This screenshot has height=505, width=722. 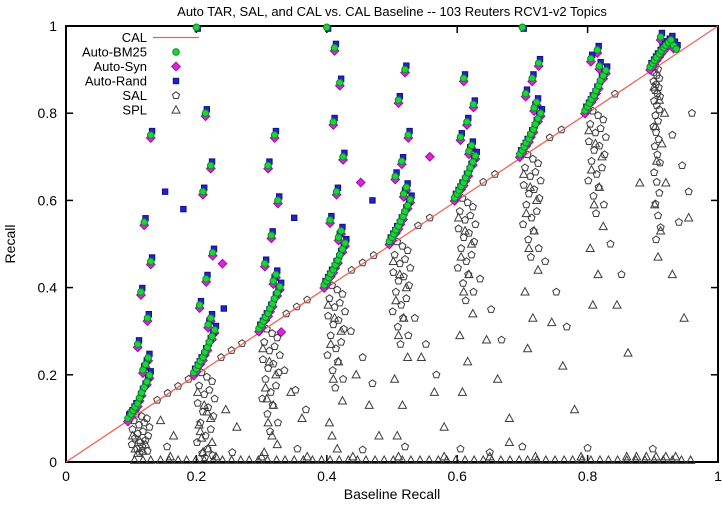 What do you see at coordinates (53, 462) in the screenshot?
I see `y-tick-label: 0` at bounding box center [53, 462].